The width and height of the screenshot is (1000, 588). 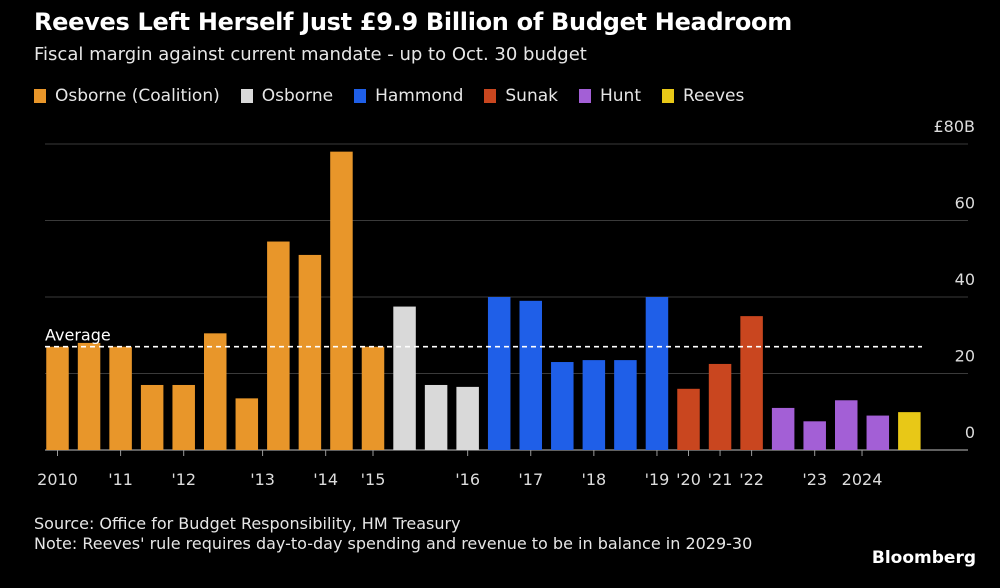 I want to click on x-tick-label: '14, so click(x=325, y=479).